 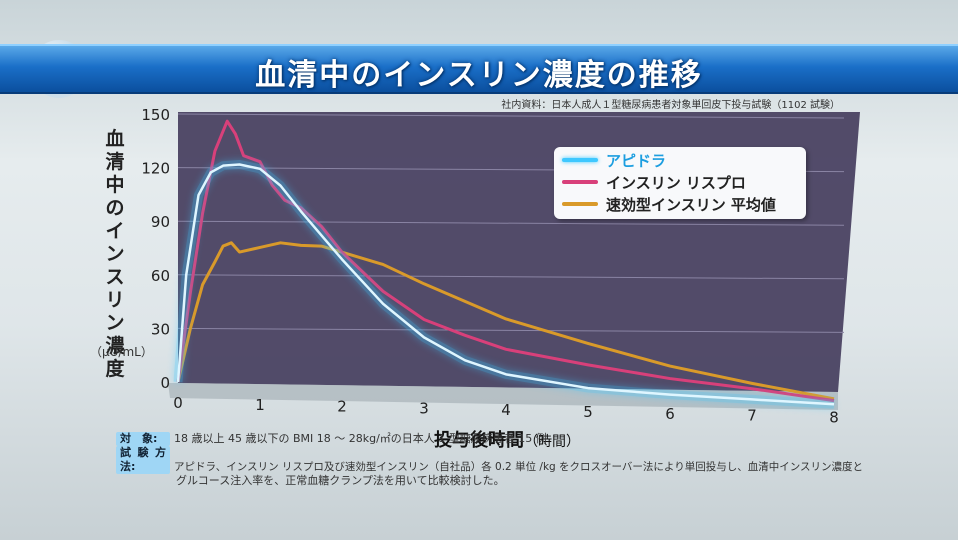 What do you see at coordinates (588, 412) in the screenshot?
I see `x-tick-label-5: 5` at bounding box center [588, 412].